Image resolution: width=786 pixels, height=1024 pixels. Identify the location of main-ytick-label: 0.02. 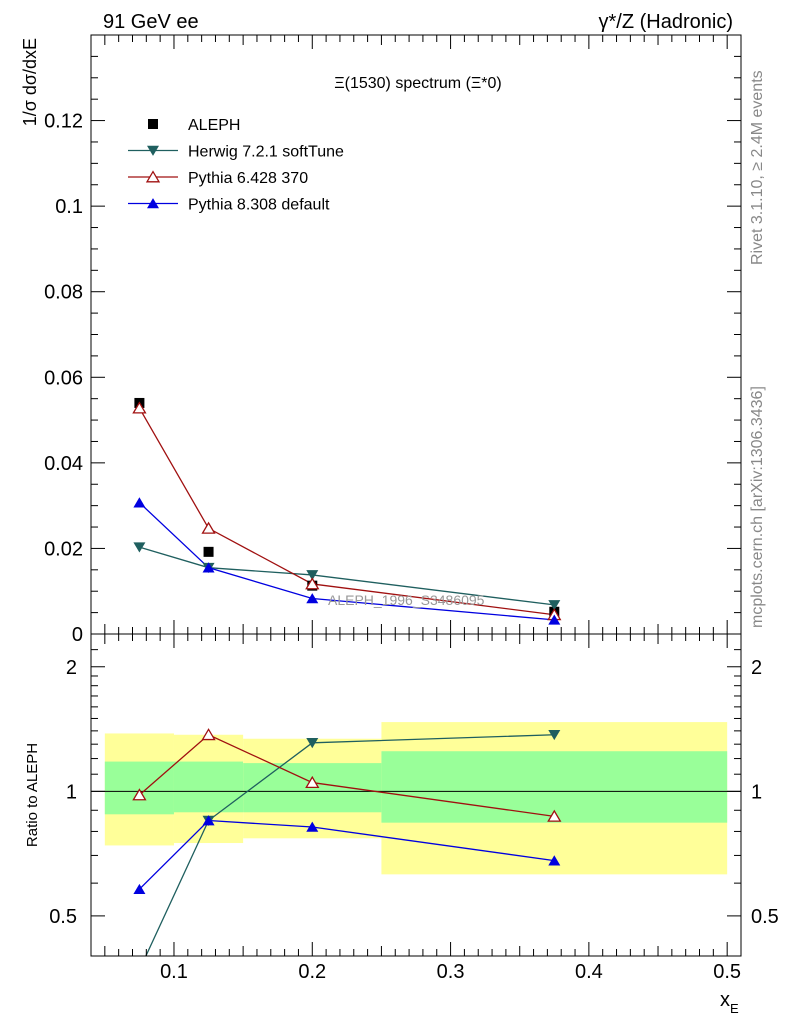
(63, 549).